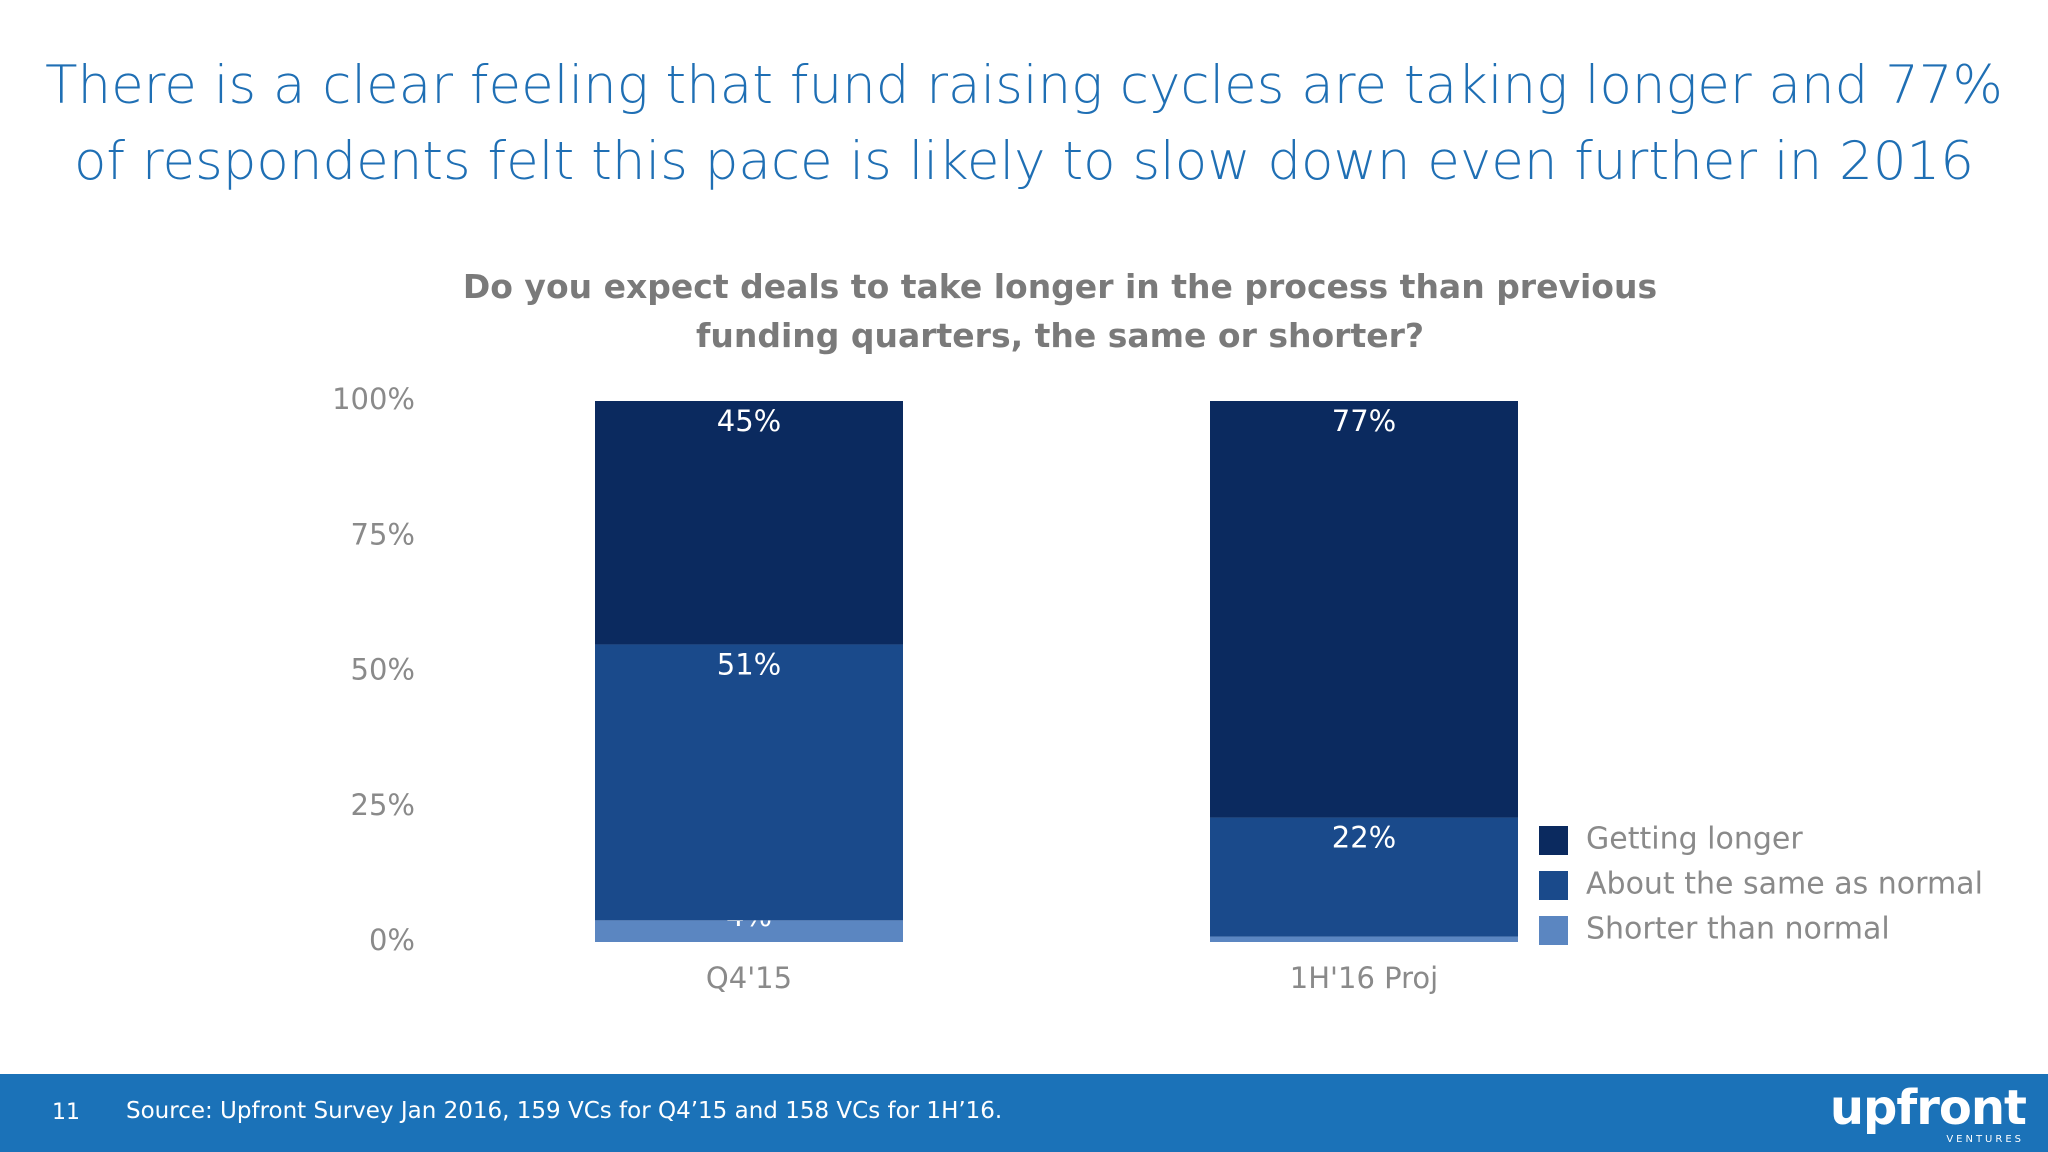 The image size is (2048, 1152). What do you see at coordinates (1364, 838) in the screenshot?
I see `data-label: 22%` at bounding box center [1364, 838].